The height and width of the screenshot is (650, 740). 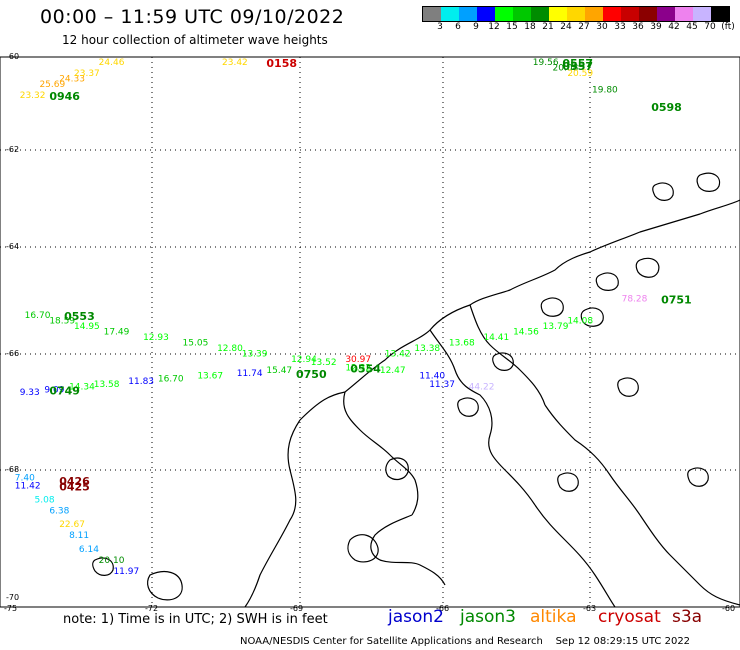 What do you see at coordinates (13, 353) in the screenshot?
I see `lat-label: -66` at bounding box center [13, 353].